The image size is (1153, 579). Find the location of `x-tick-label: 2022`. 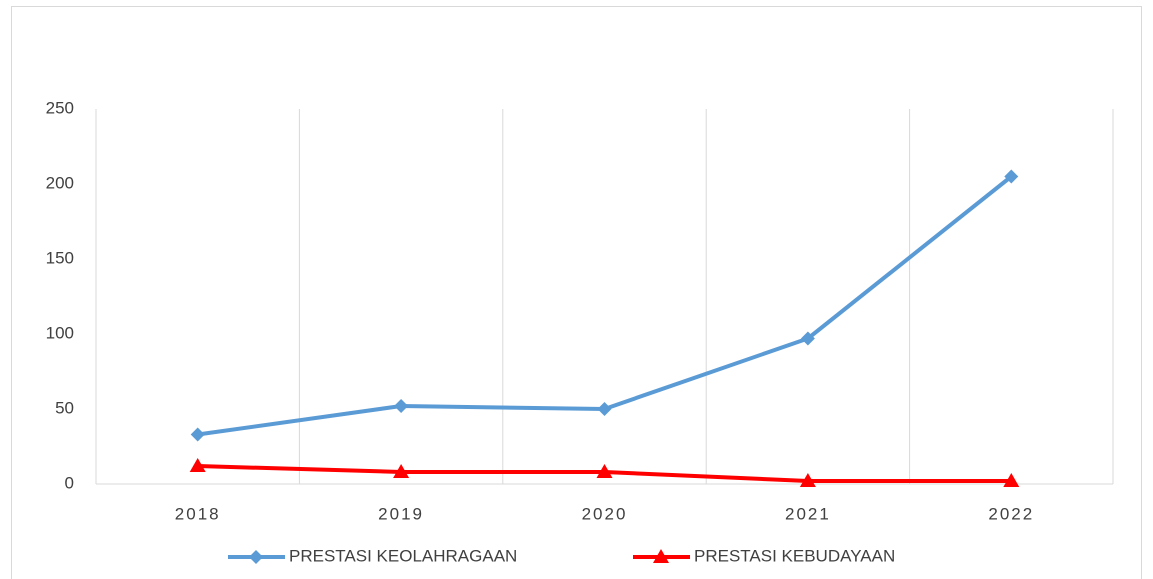

x-tick-label: 2022 is located at coordinates (1011, 513).